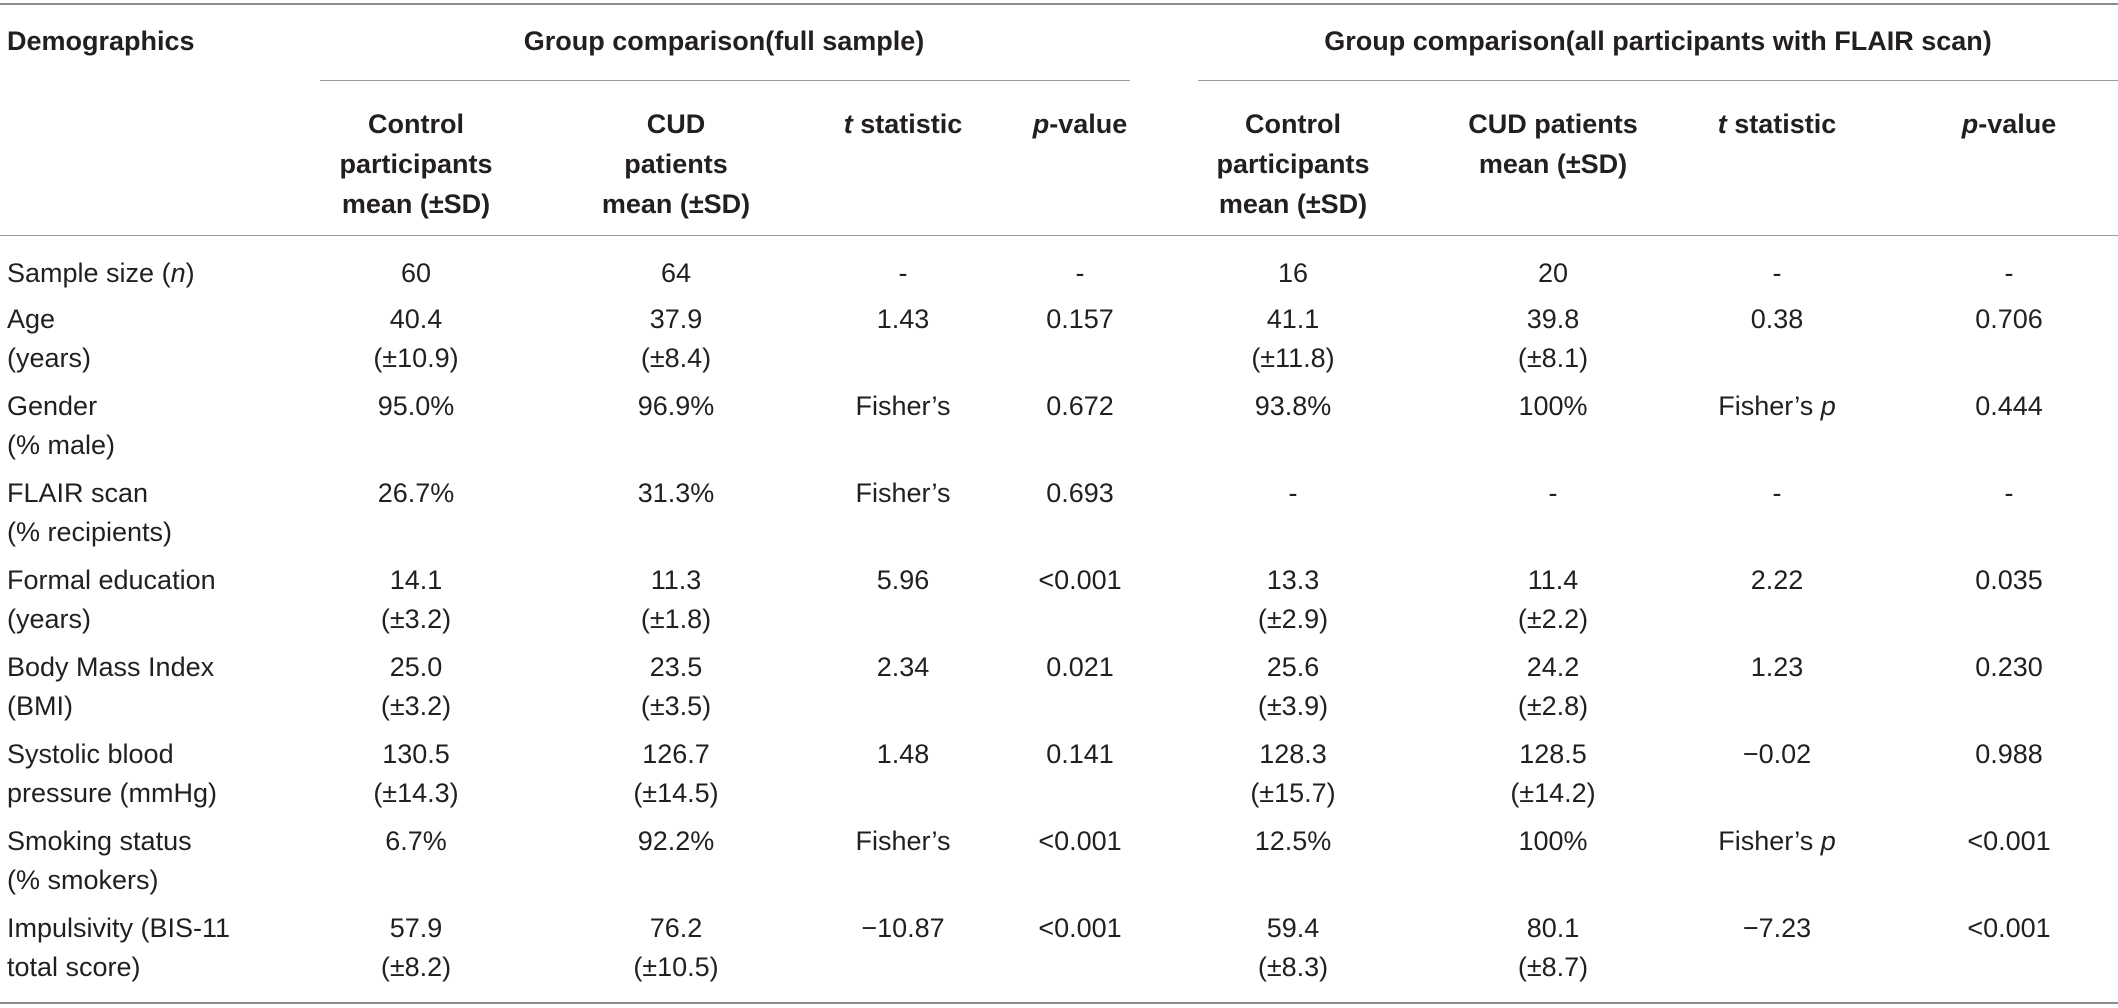 The width and height of the screenshot is (2118, 1008). What do you see at coordinates (416, 947) in the screenshot?
I see `cell-impulsivity-full-control: 57.9 (±8.2)` at bounding box center [416, 947].